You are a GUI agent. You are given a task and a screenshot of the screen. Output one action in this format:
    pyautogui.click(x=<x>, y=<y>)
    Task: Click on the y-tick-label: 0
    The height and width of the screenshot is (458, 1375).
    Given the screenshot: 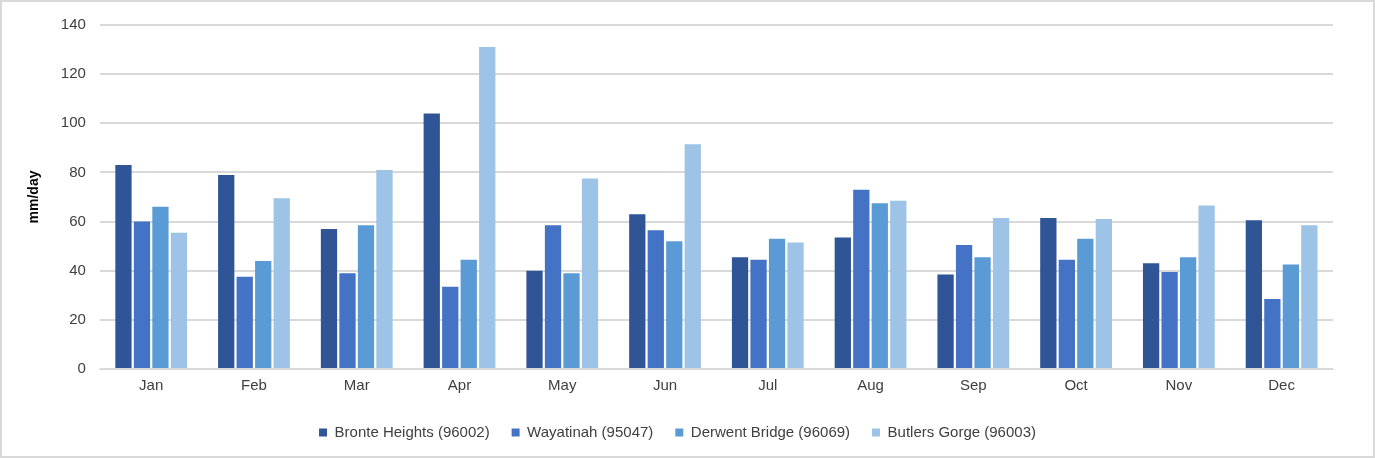 What is the action you would take?
    pyautogui.click(x=81, y=368)
    